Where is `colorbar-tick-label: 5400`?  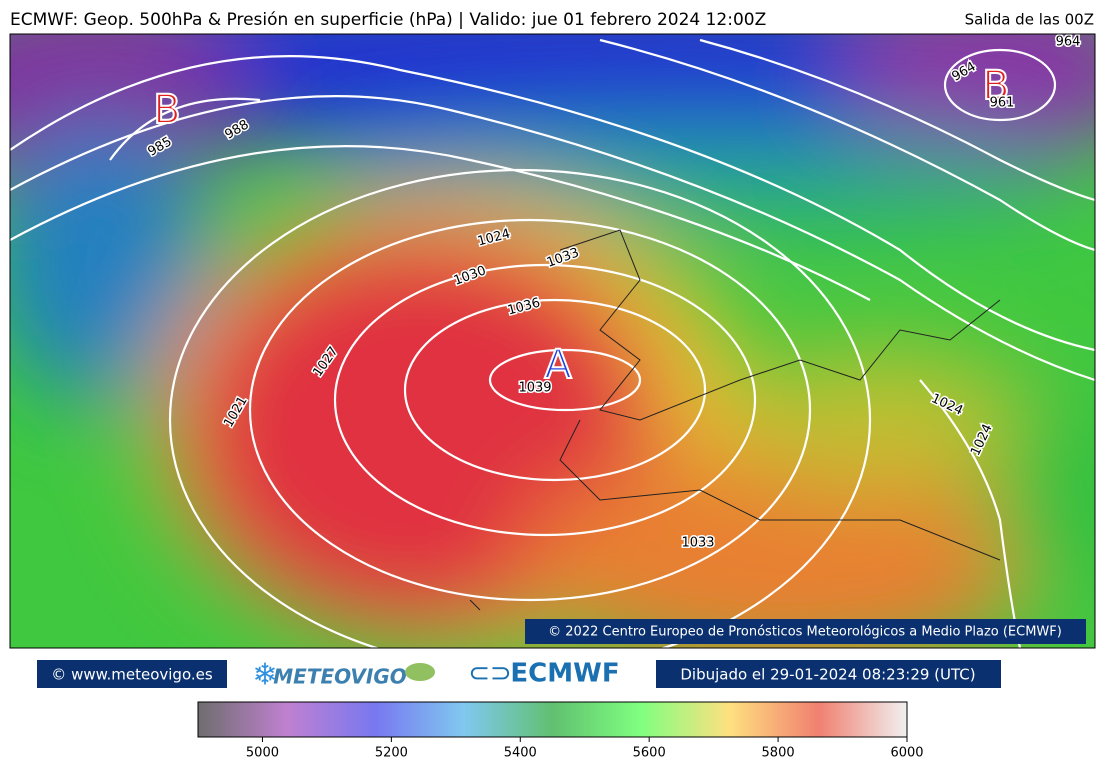
colorbar-tick-label: 5400 is located at coordinates (520, 753).